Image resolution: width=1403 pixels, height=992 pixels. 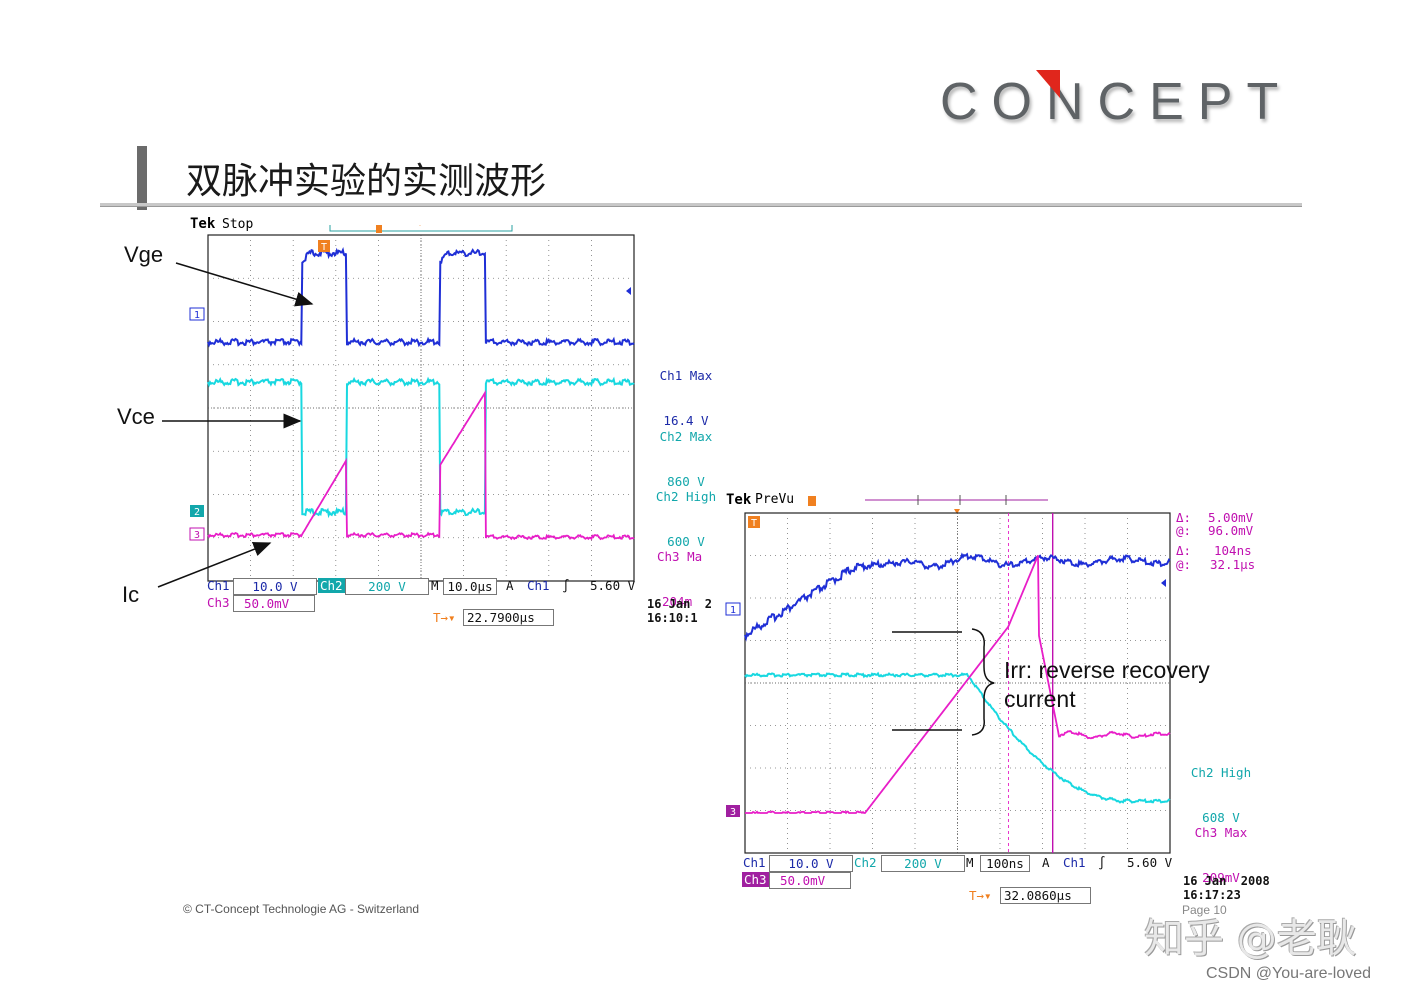 I want to click on page-number: Page 10, so click(x=1204, y=910).